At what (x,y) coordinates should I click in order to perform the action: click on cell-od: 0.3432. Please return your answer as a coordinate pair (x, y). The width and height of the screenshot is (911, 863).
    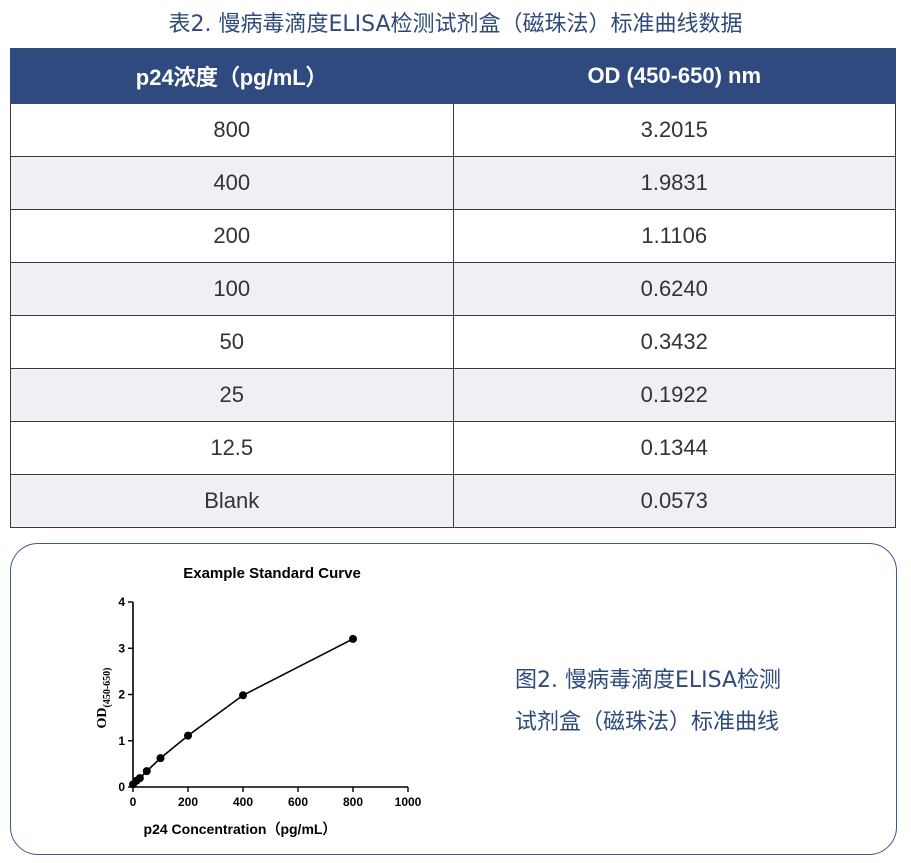
    Looking at the image, I should click on (674, 342).